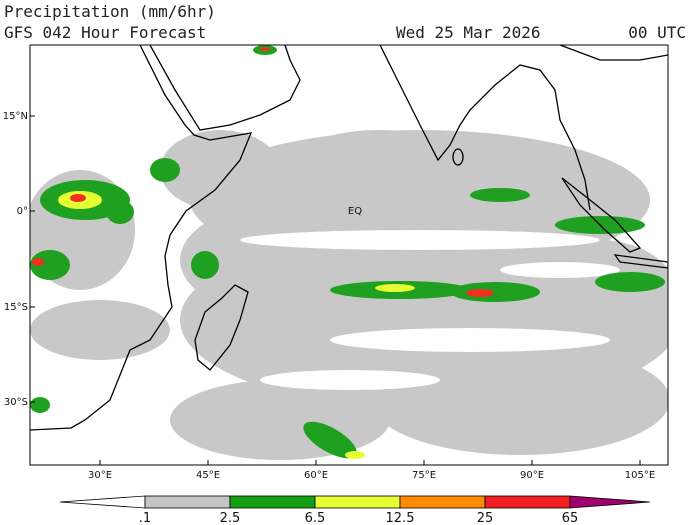 This screenshot has height=525, width=700. What do you see at coordinates (16, 402) in the screenshot?
I see `lat-label: 30°S` at bounding box center [16, 402].